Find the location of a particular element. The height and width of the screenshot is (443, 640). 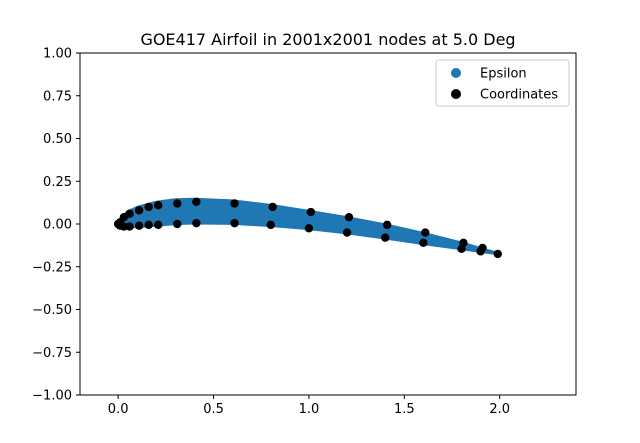

y-tick-label: −0.25 is located at coordinates (52, 267).